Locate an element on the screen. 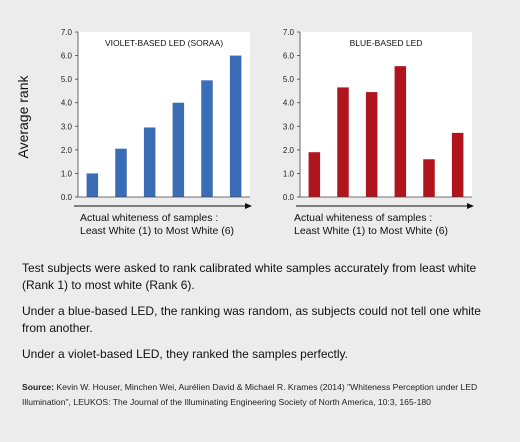  violet-ytick-label: 2.0 is located at coordinates (67, 150).